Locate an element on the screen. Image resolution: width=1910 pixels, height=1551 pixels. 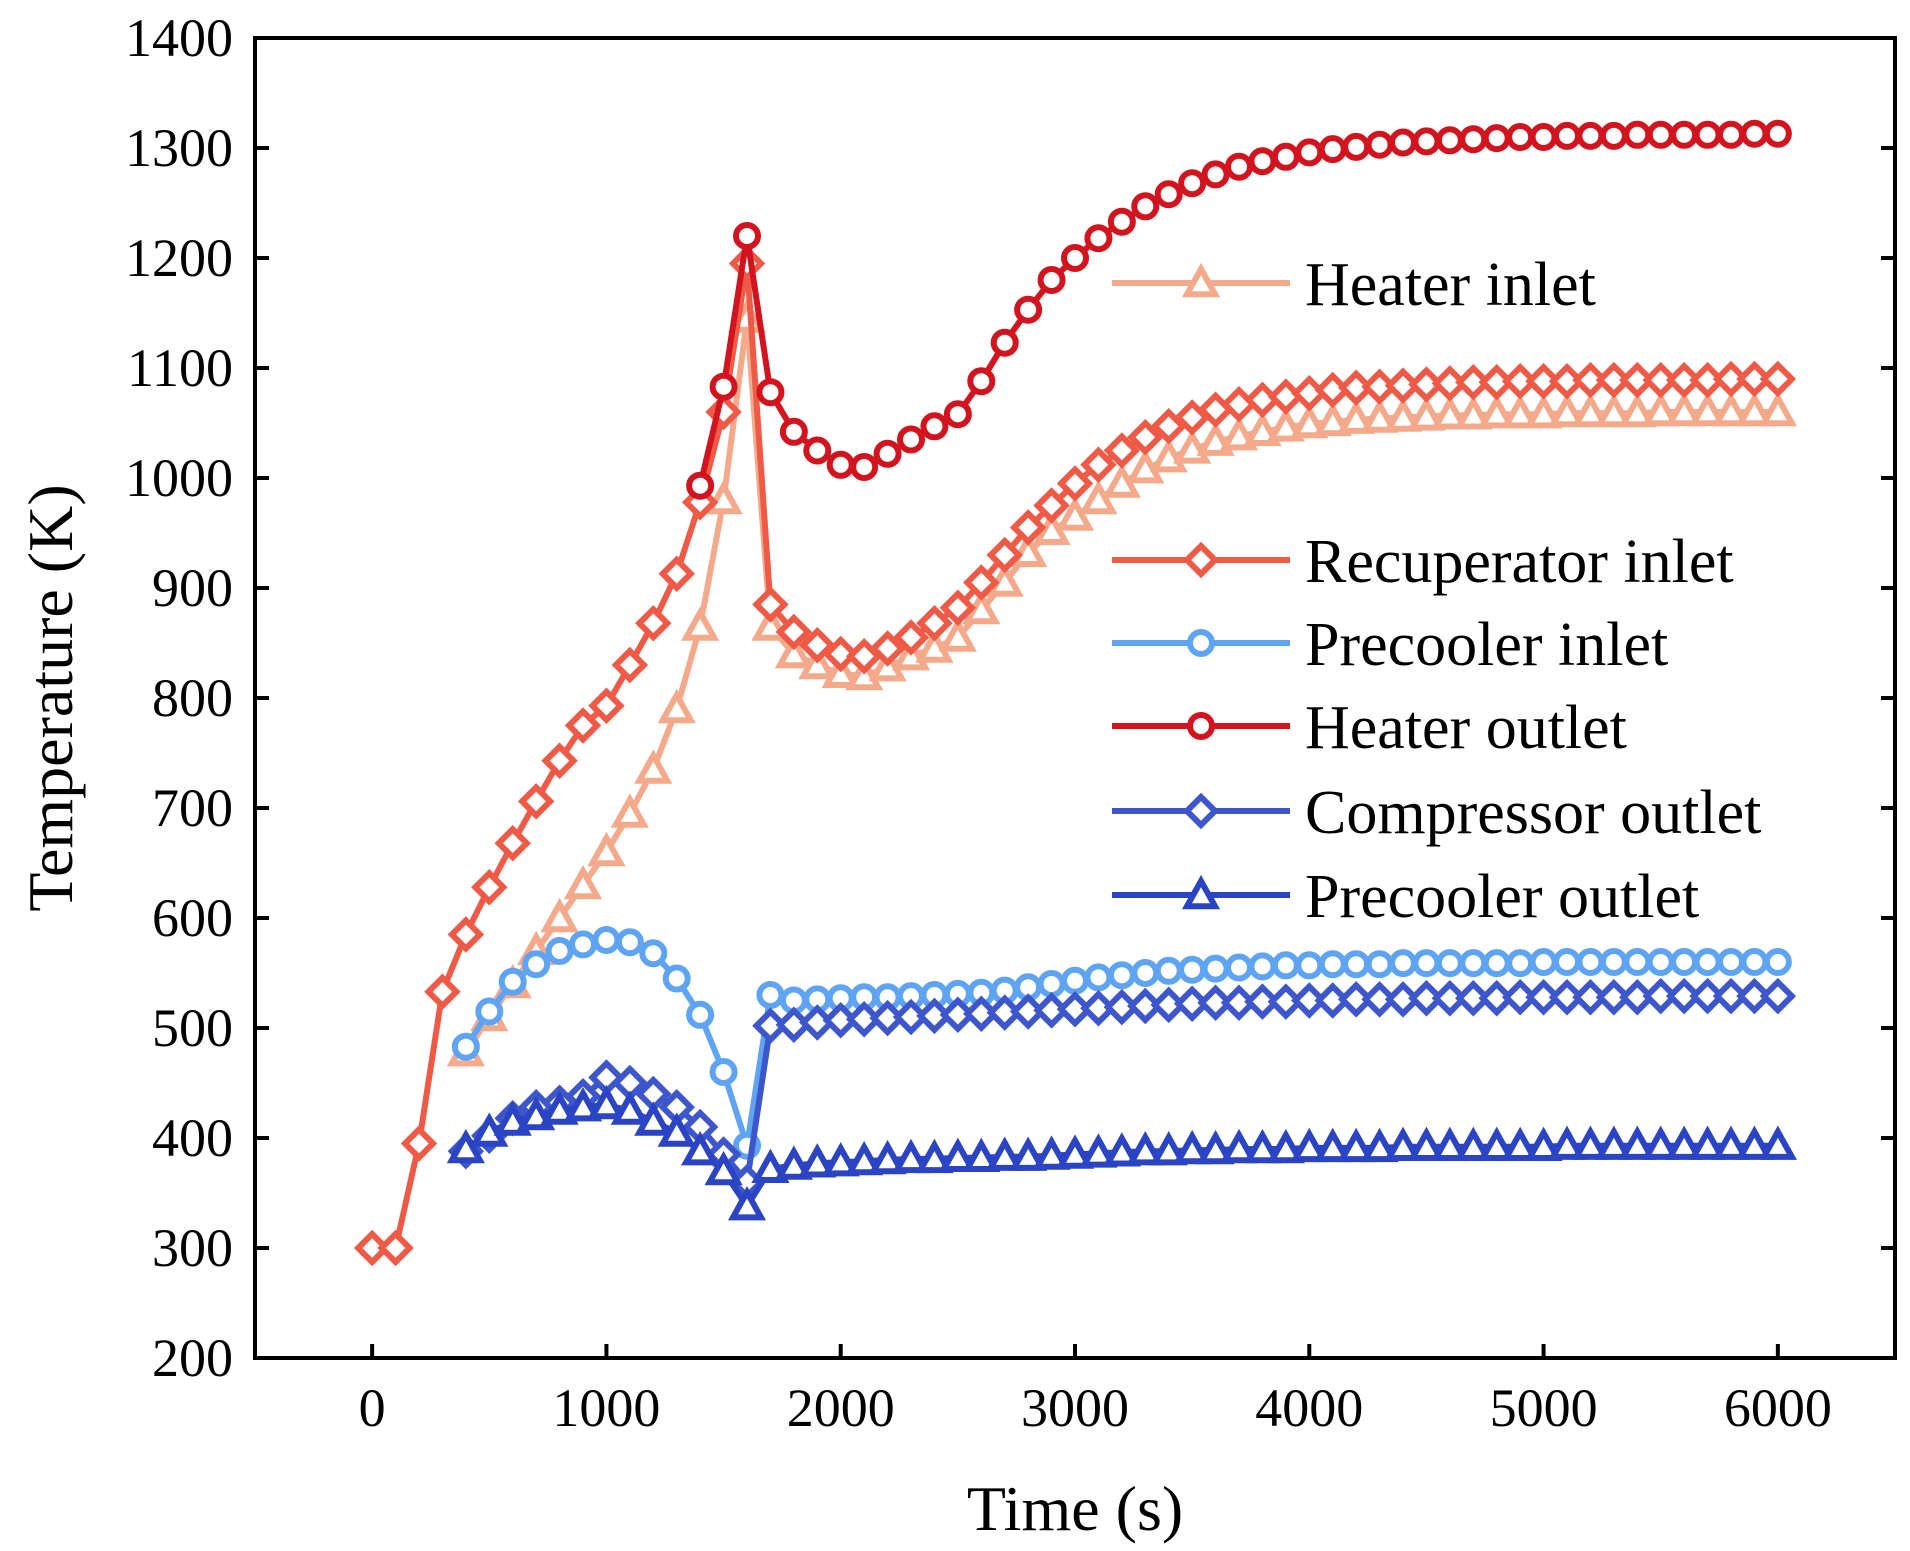
series-heater-outlet is located at coordinates (1239, 309).